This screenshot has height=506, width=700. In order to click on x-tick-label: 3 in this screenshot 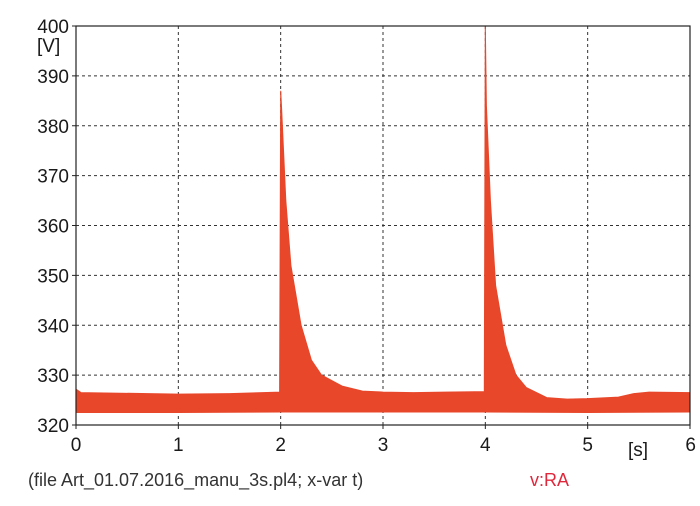, I will do `click(383, 445)`.